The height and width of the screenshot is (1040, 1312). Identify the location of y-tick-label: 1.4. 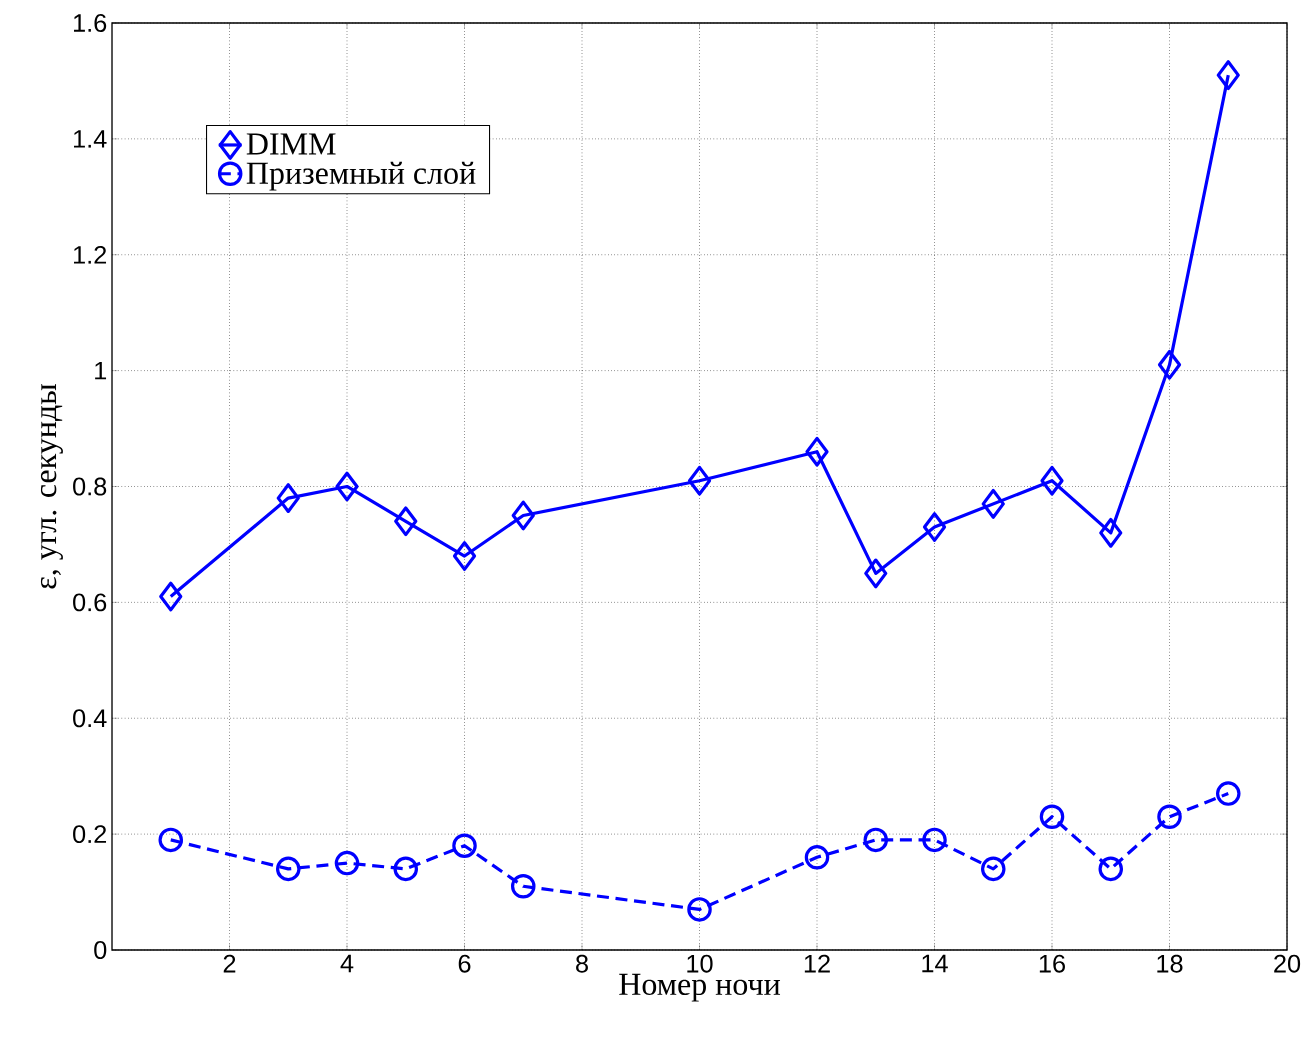
(90, 139).